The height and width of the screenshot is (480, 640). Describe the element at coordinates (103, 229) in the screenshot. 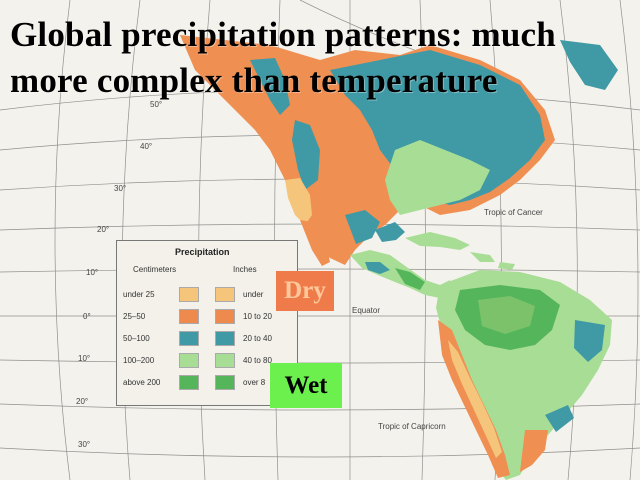

I see `lat-label-20n: 20°` at that location.